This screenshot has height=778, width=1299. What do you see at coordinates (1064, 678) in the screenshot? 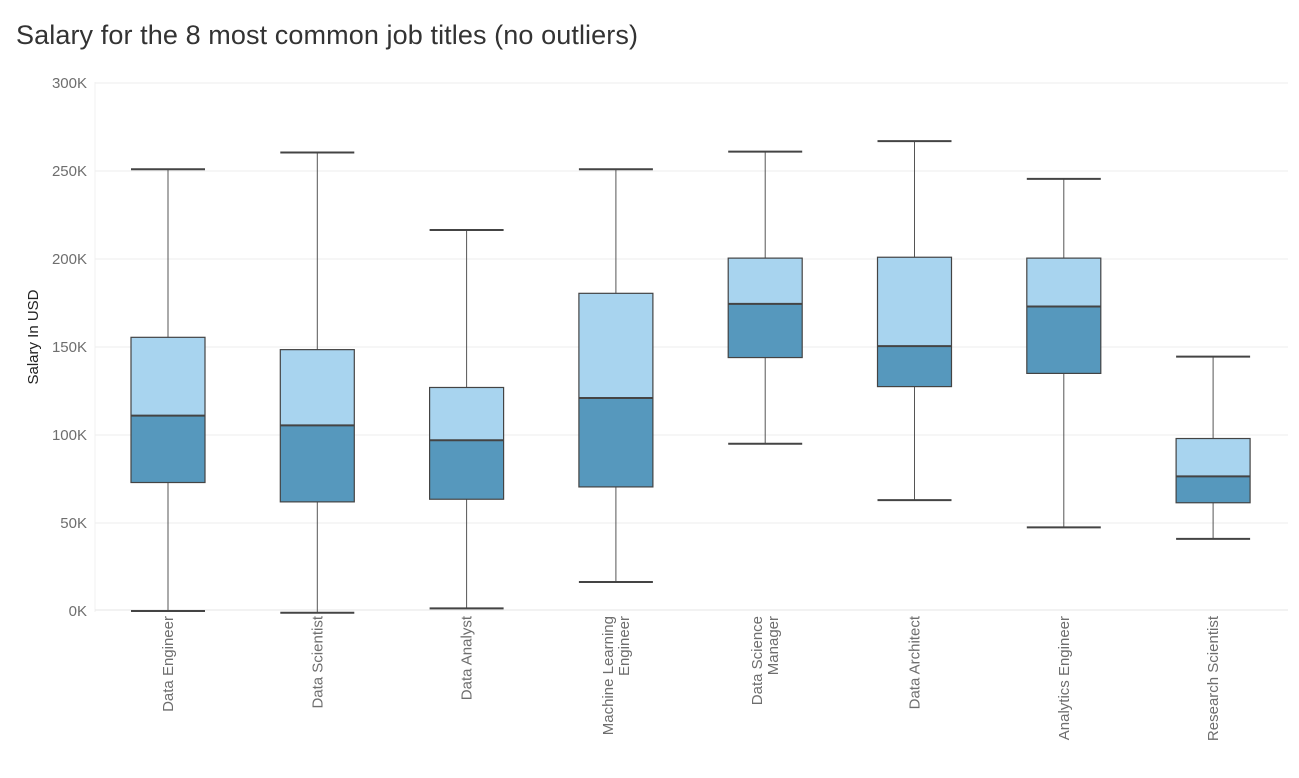
I see `x-tick-label: Analytics Engineer` at bounding box center [1064, 678].